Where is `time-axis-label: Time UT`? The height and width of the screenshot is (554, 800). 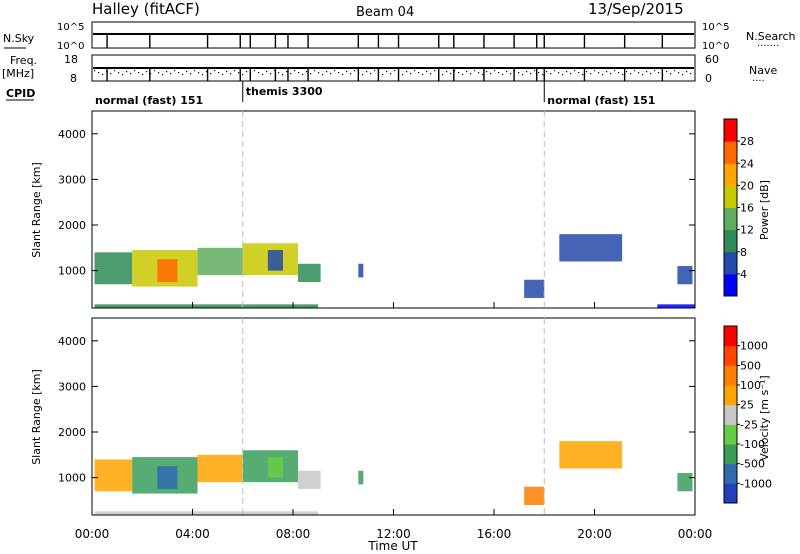 time-axis-label: Time UT is located at coordinates (392, 546).